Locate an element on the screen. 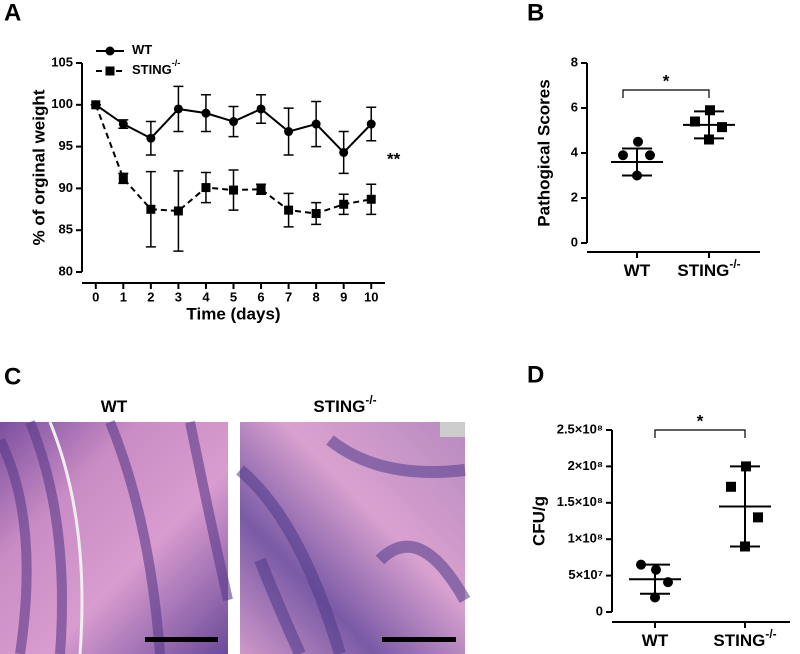  y-axis-label: Pathogical Scores is located at coordinates (543, 152).